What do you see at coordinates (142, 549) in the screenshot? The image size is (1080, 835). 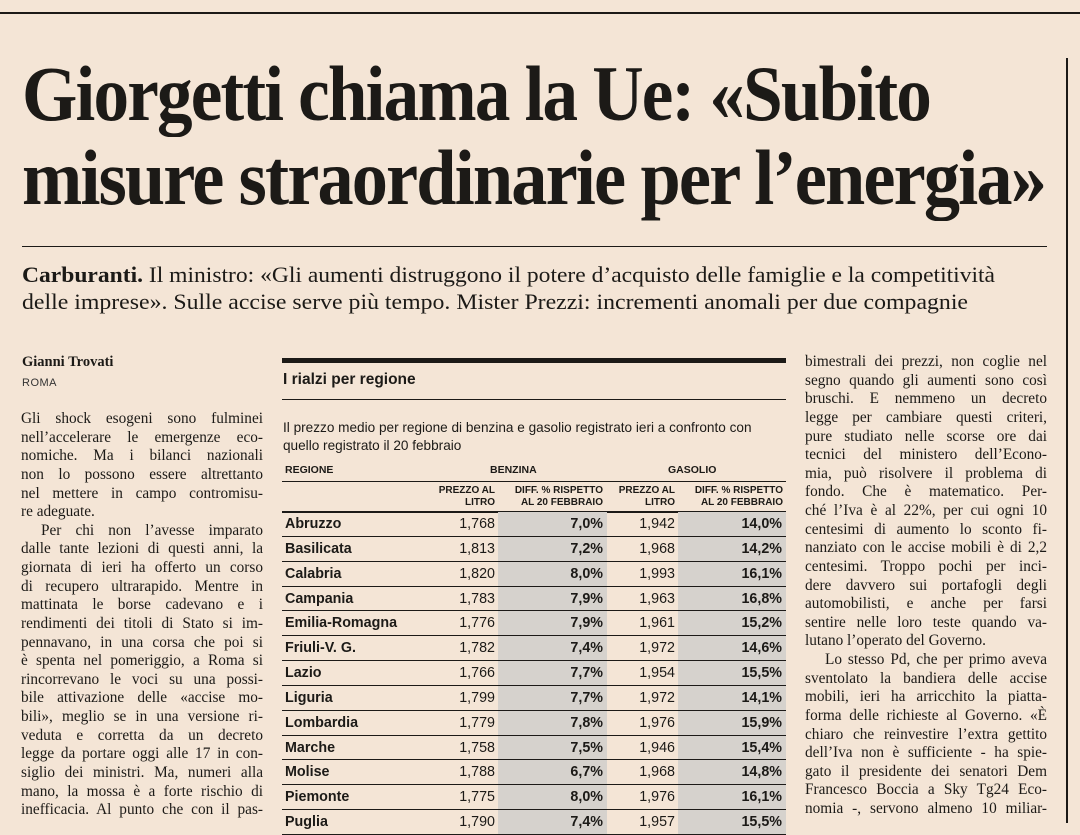 I see `text-line: dalle tante lezioni di questi anni, la` at bounding box center [142, 549].